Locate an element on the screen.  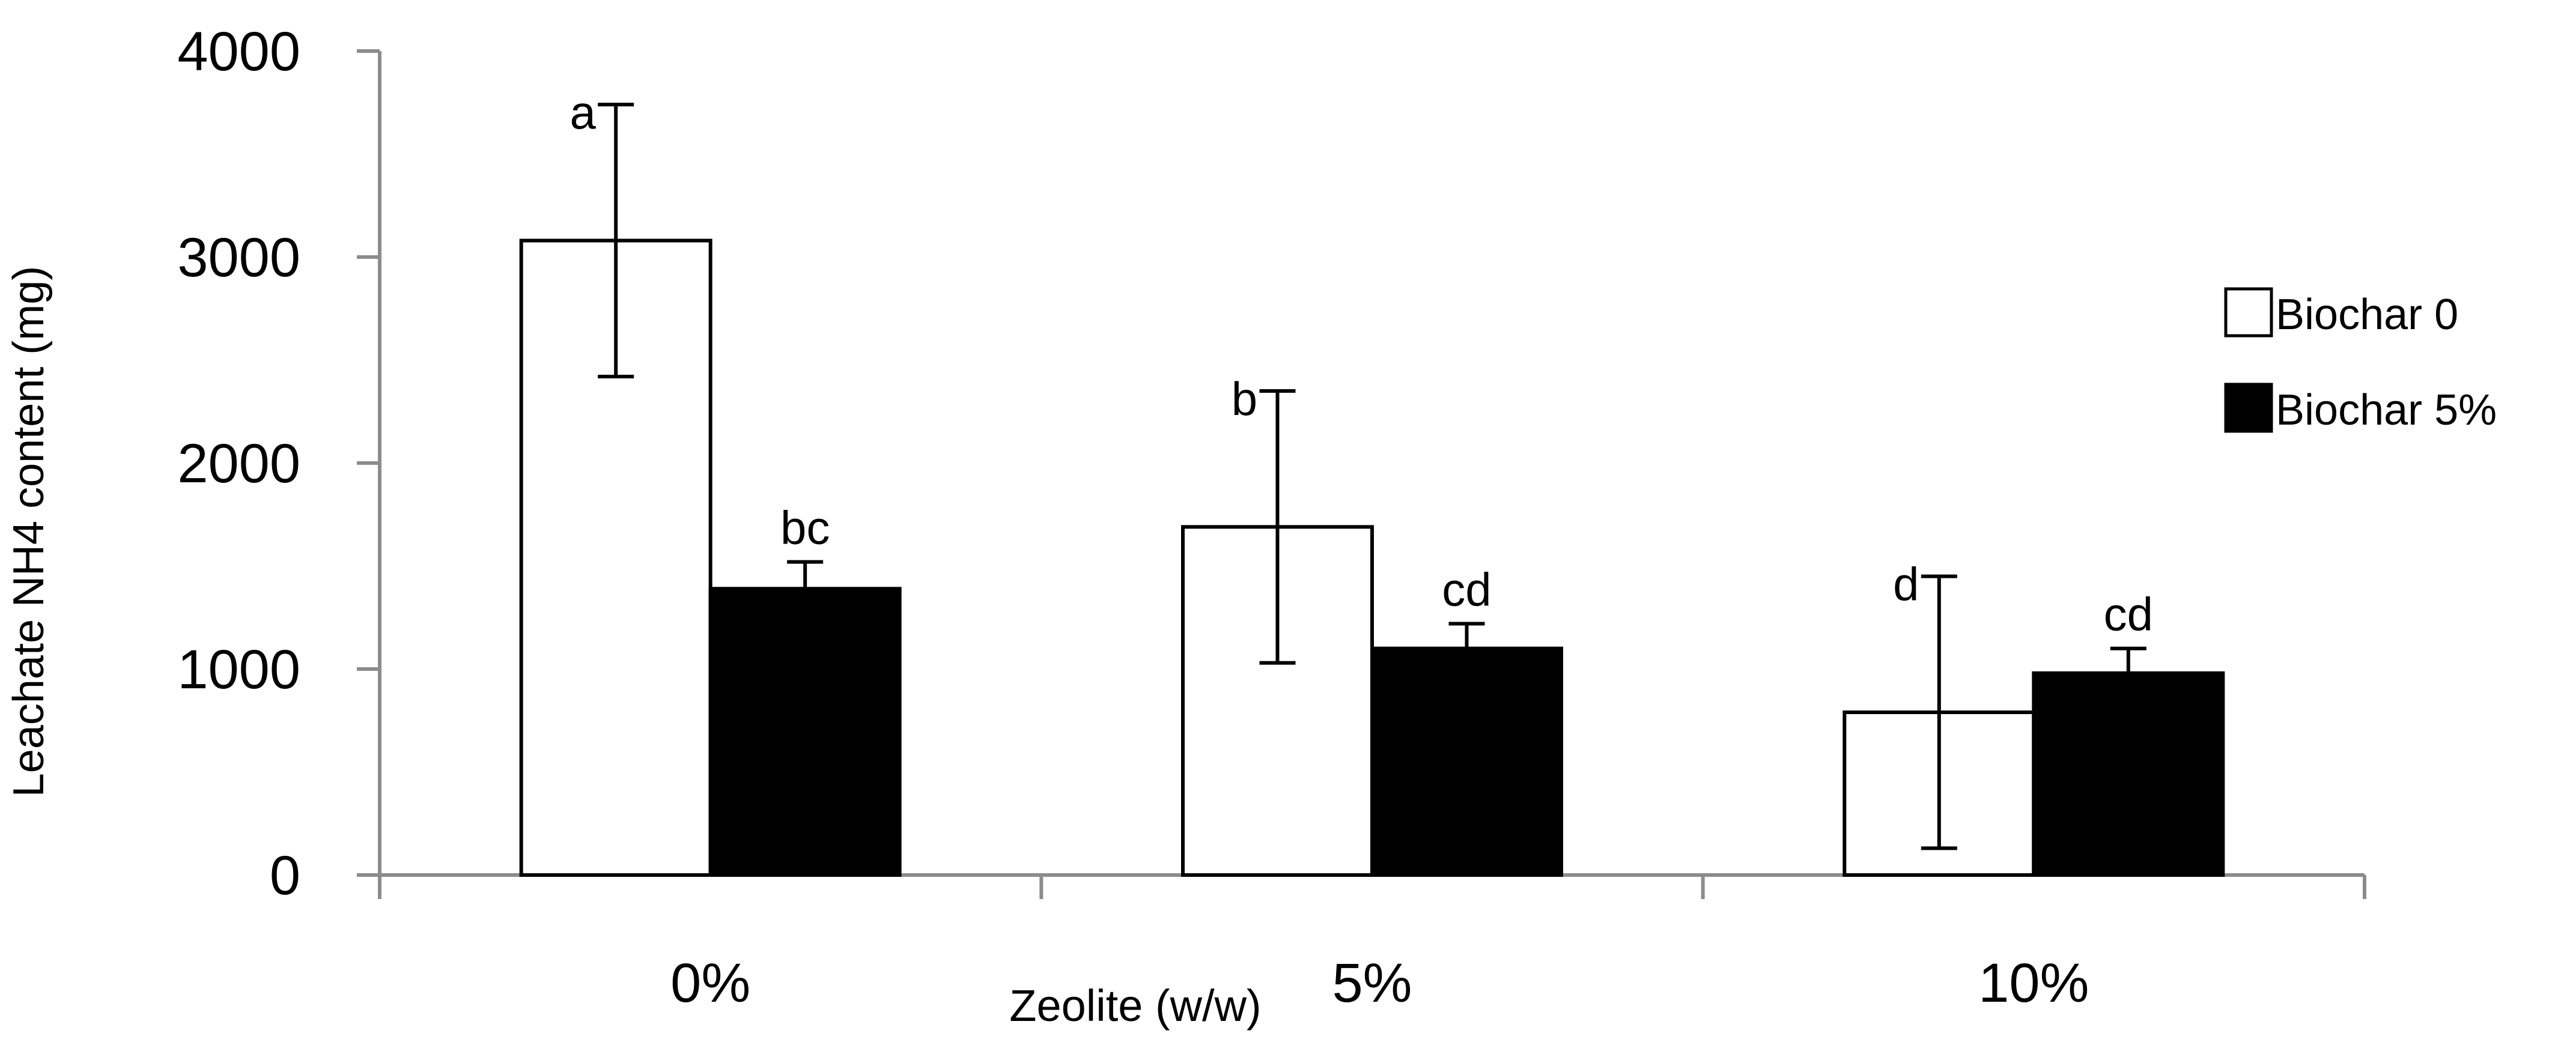
legend-item-biochar-5: Biochar 5% is located at coordinates (2360, 408).